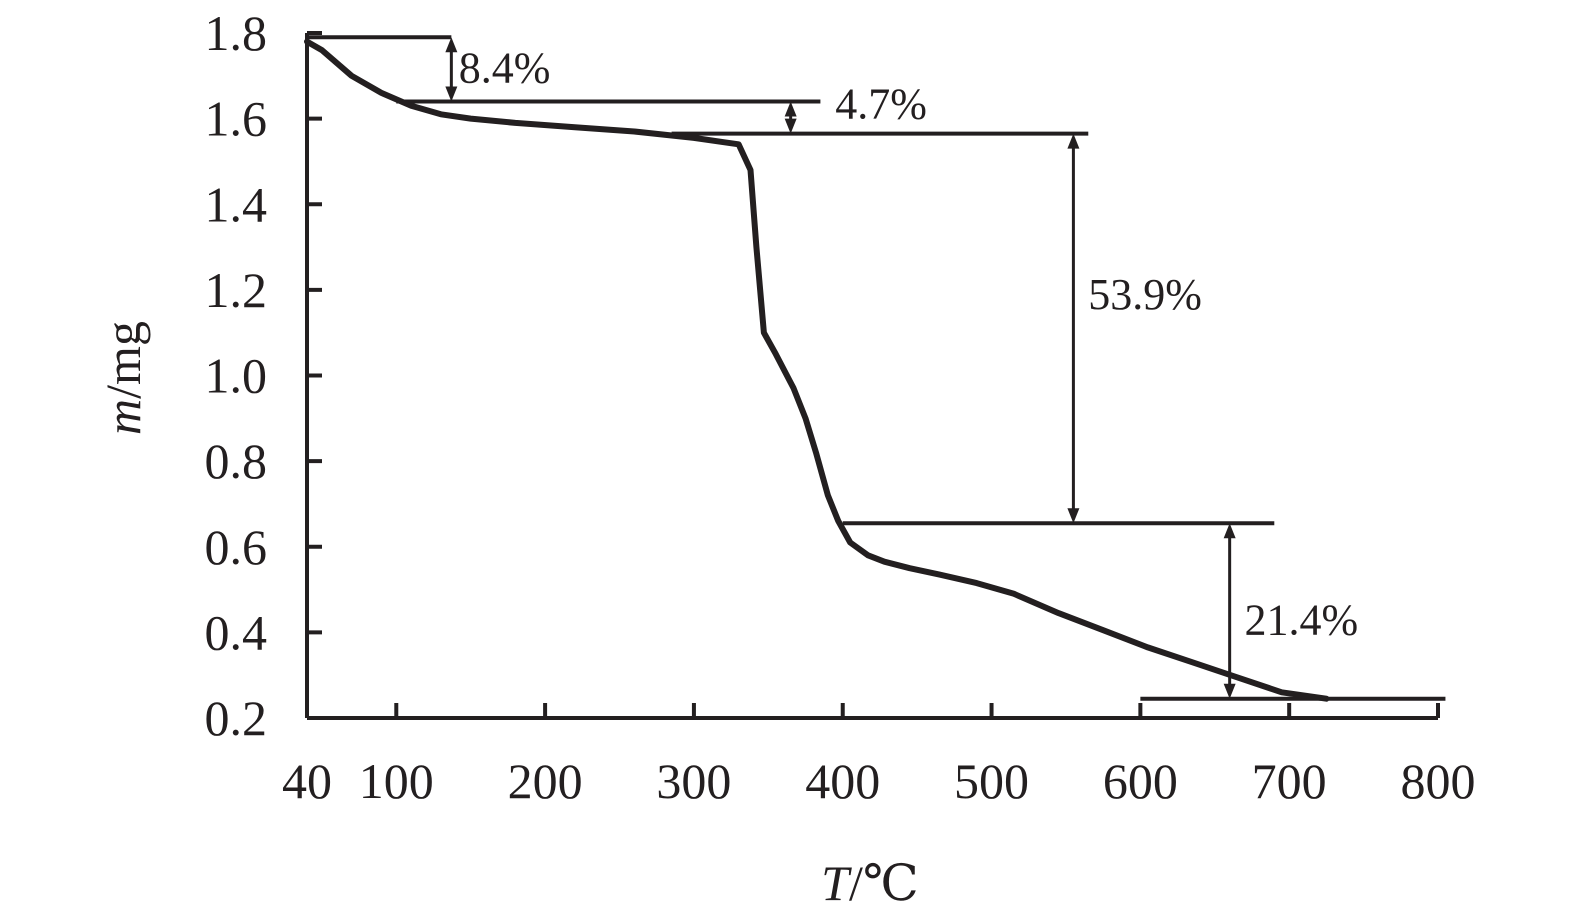  What do you see at coordinates (1289, 781) in the screenshot?
I see `x-tick-label: 700` at bounding box center [1289, 781].